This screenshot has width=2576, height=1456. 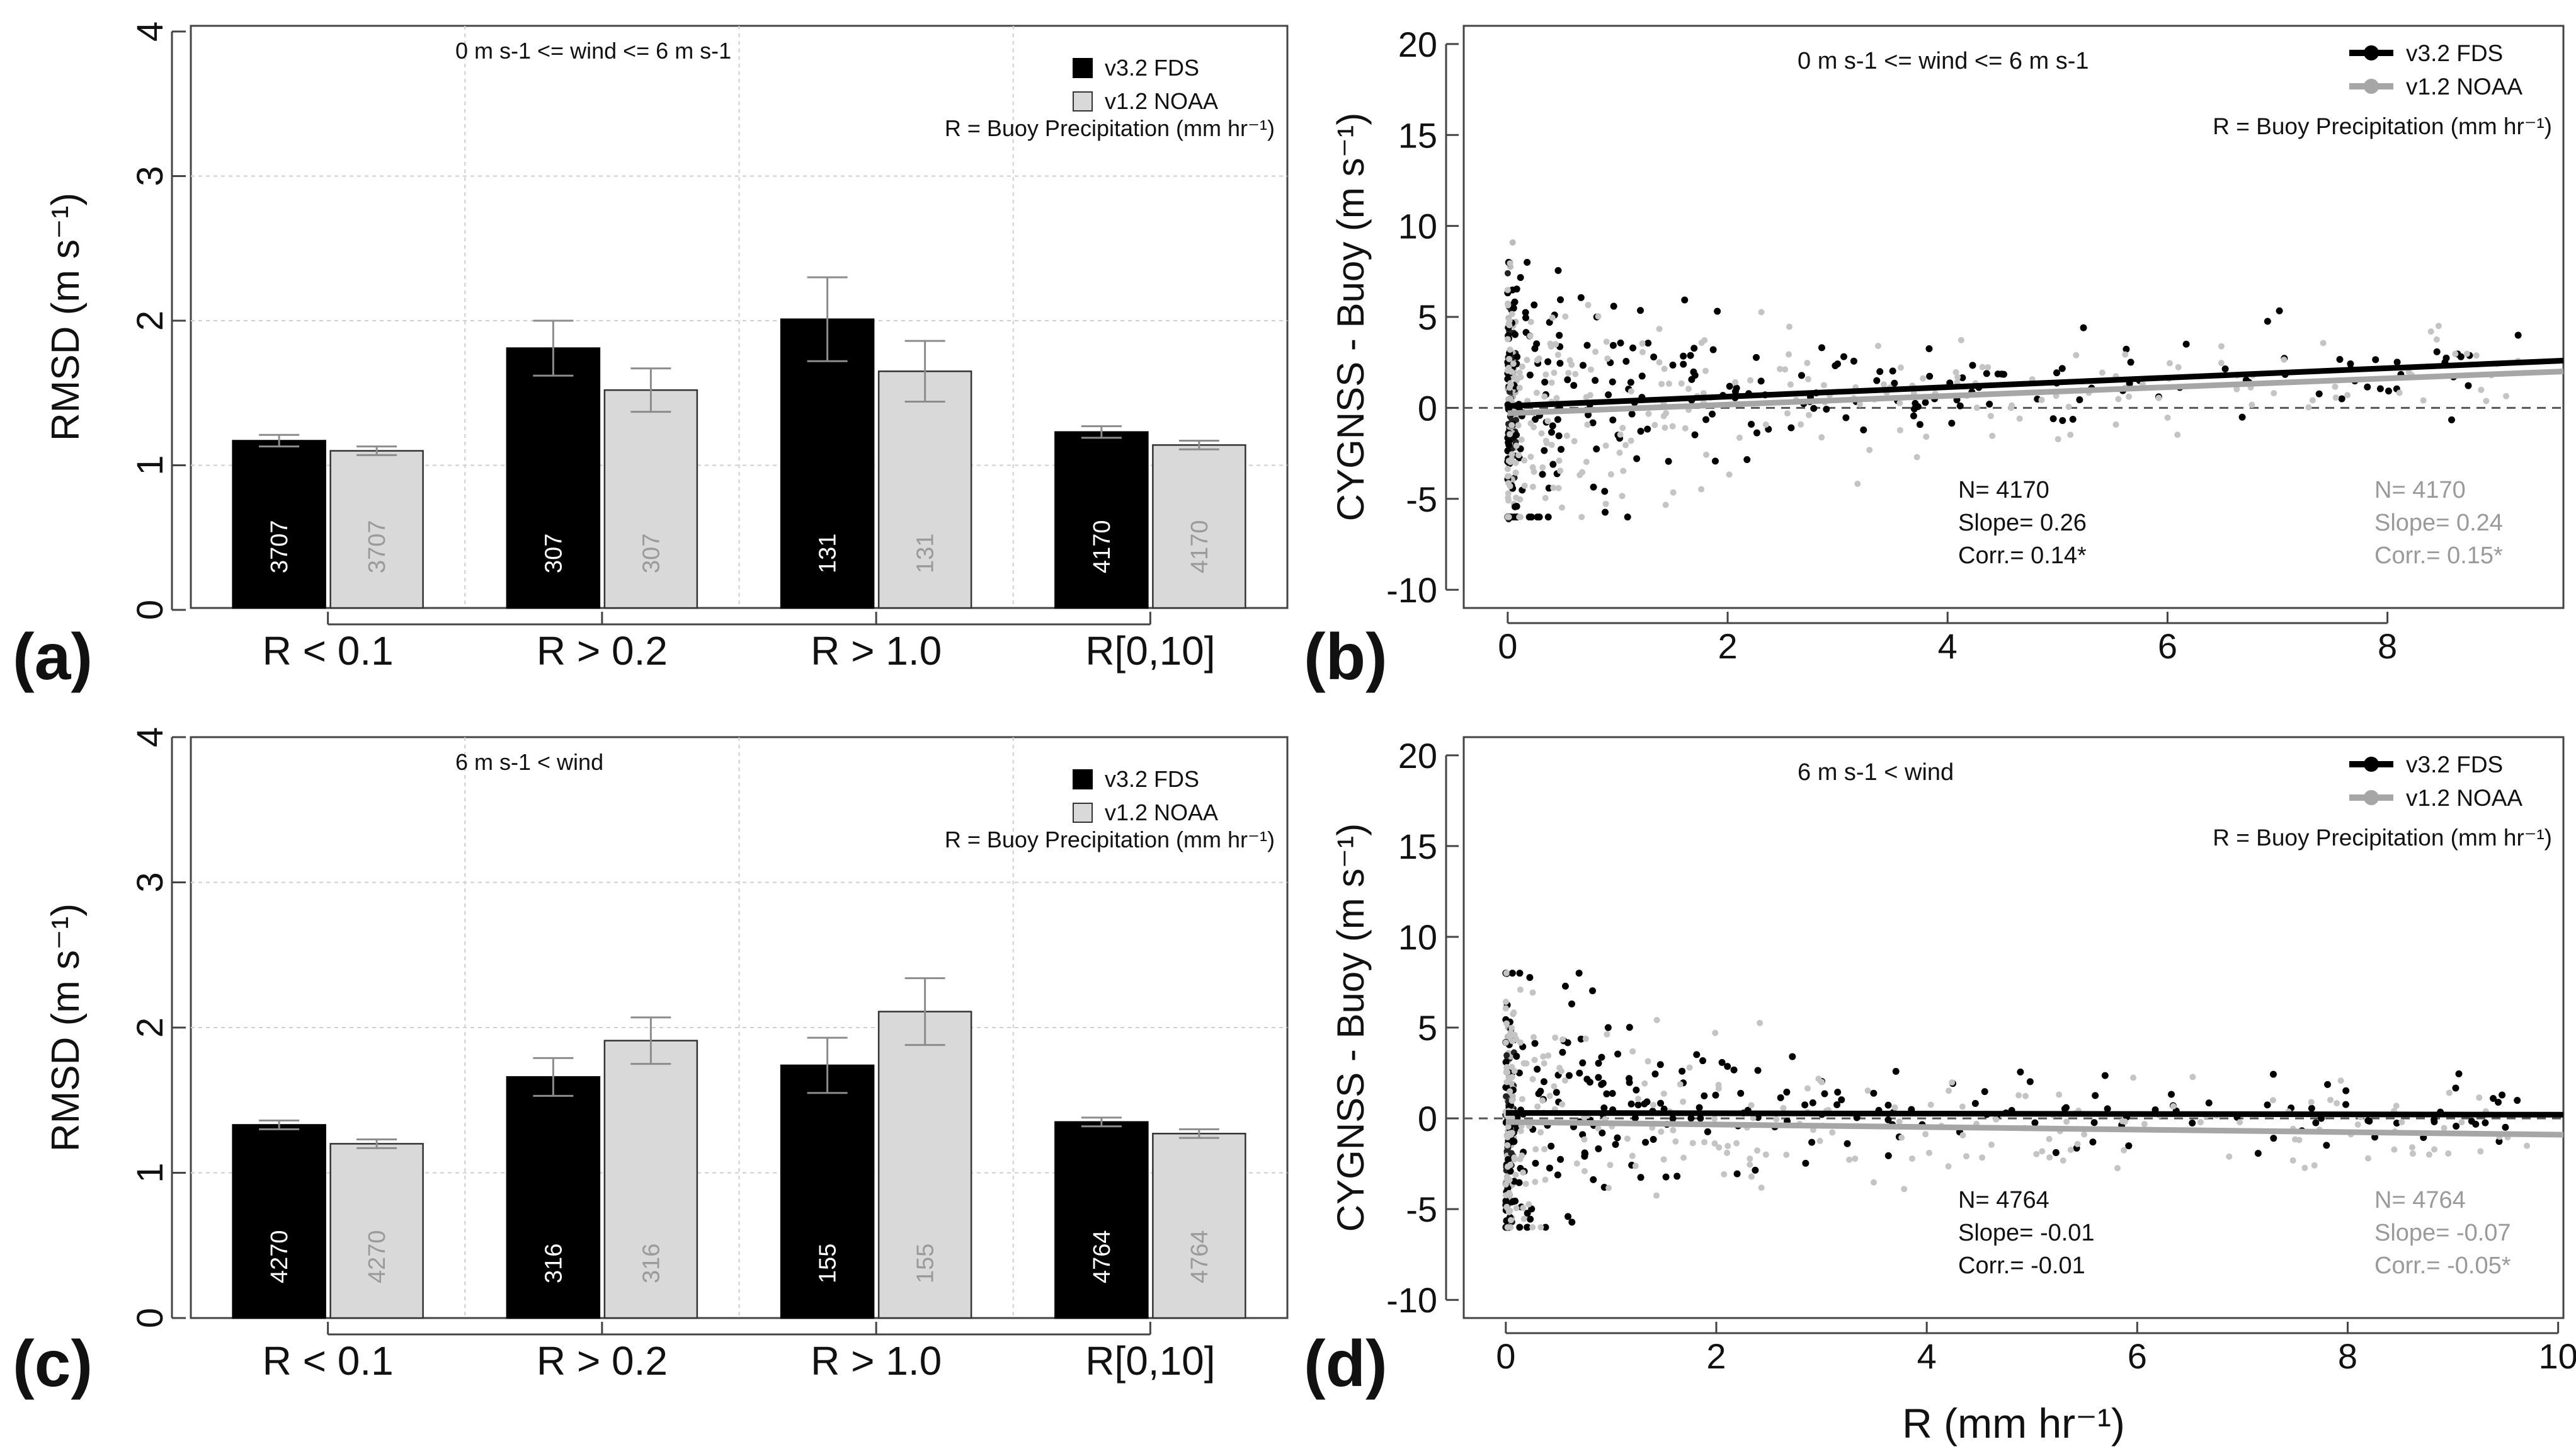 What do you see at coordinates (2034, 1113) in the screenshot?
I see `fit-line-fds` at bounding box center [2034, 1113].